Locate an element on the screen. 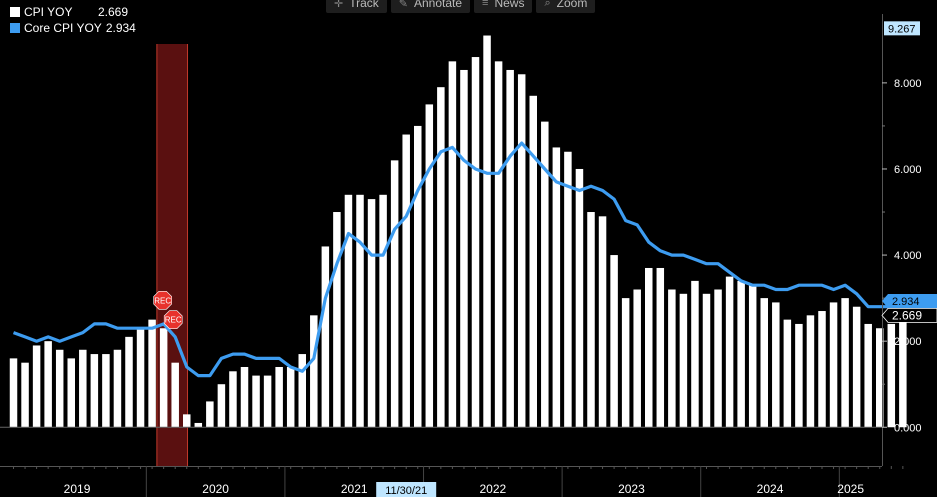  legend-value: 2.669 is located at coordinates (113, 12).